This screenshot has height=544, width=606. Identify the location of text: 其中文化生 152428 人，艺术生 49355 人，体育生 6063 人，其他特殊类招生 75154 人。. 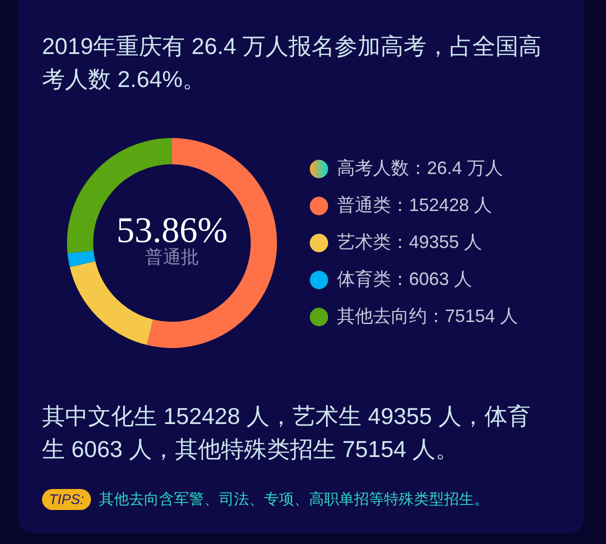
(287, 433).